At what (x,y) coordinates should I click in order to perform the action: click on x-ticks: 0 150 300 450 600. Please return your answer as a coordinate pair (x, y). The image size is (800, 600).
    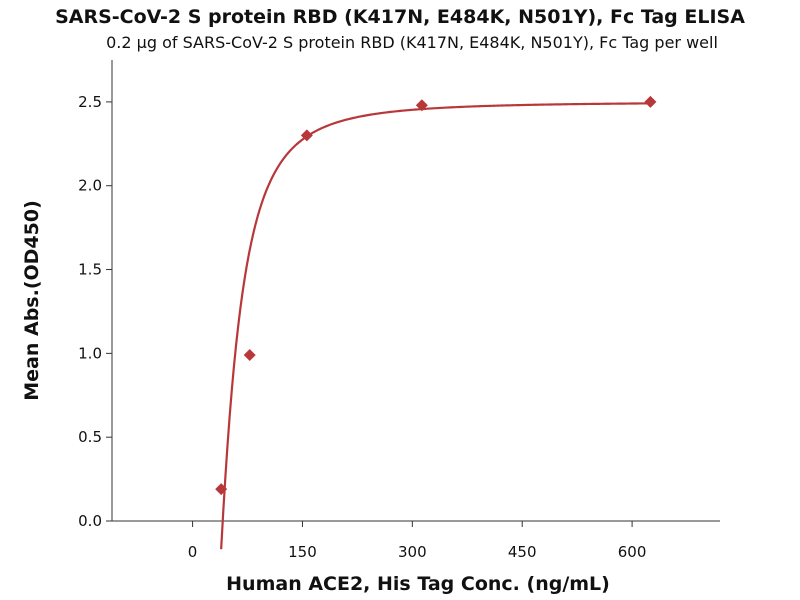
    Looking at the image, I should click on (417, 541).